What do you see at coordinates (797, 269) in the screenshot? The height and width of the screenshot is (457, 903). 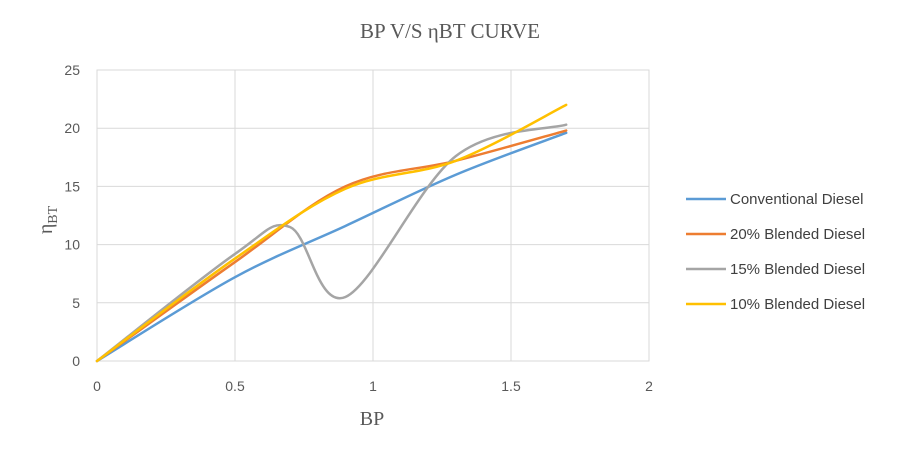 I see `legend-label: 15% Blended Diesel` at bounding box center [797, 269].